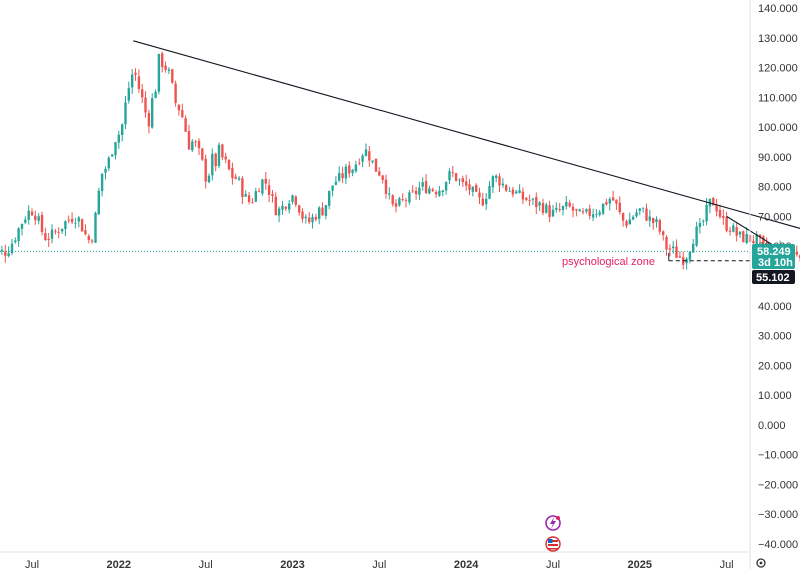 The width and height of the screenshot is (800, 569). I want to click on x-tick-label: 2024, so click(466, 564).